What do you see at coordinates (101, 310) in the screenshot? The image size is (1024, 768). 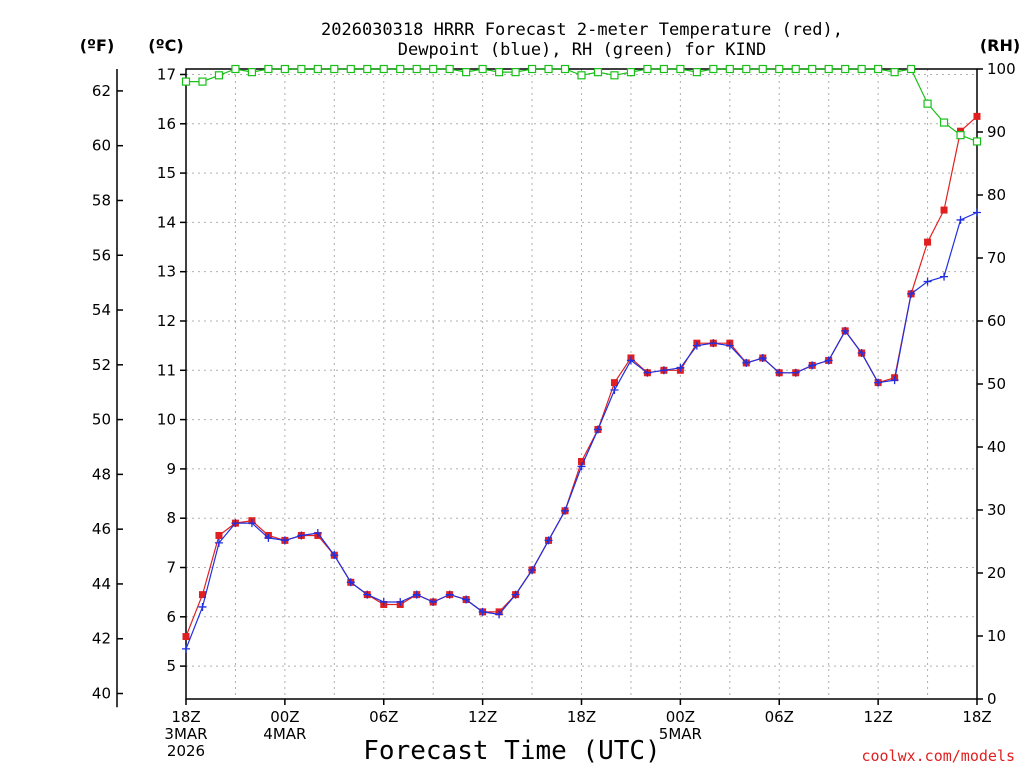 I see `fahrenheit-tick-label: 54` at bounding box center [101, 310].